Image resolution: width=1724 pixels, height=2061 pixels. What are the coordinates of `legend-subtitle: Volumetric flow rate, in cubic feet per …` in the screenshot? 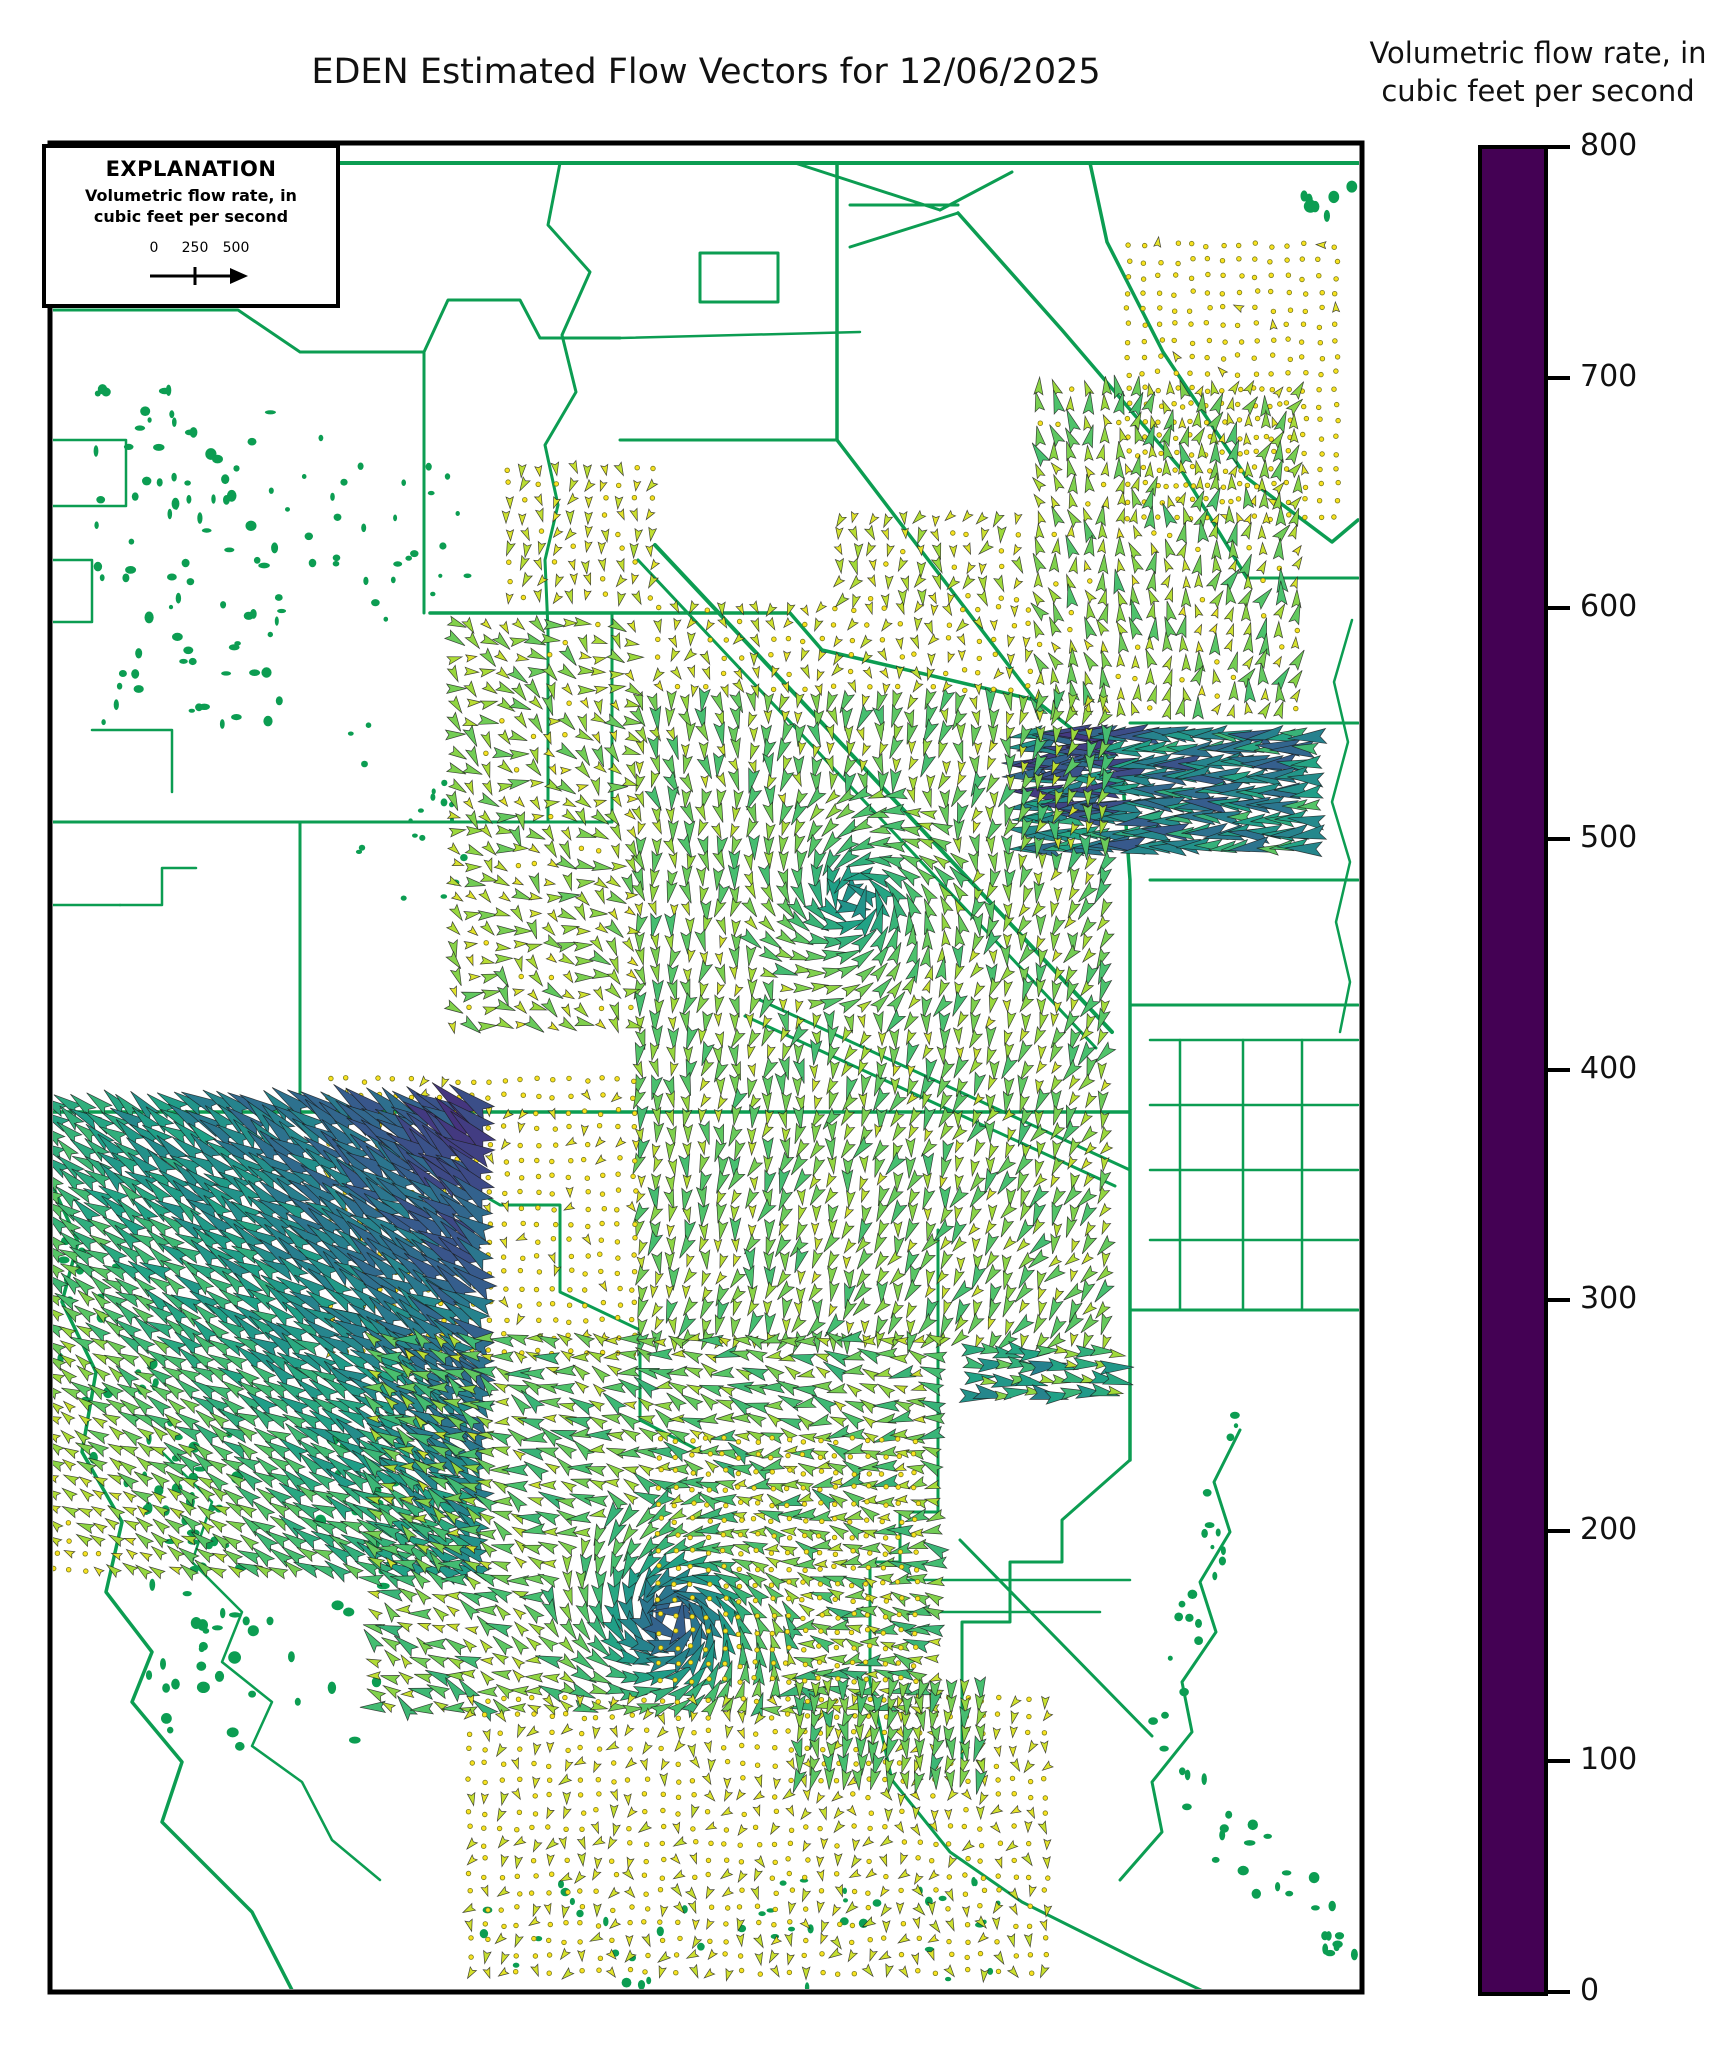 It's located at (191, 206).